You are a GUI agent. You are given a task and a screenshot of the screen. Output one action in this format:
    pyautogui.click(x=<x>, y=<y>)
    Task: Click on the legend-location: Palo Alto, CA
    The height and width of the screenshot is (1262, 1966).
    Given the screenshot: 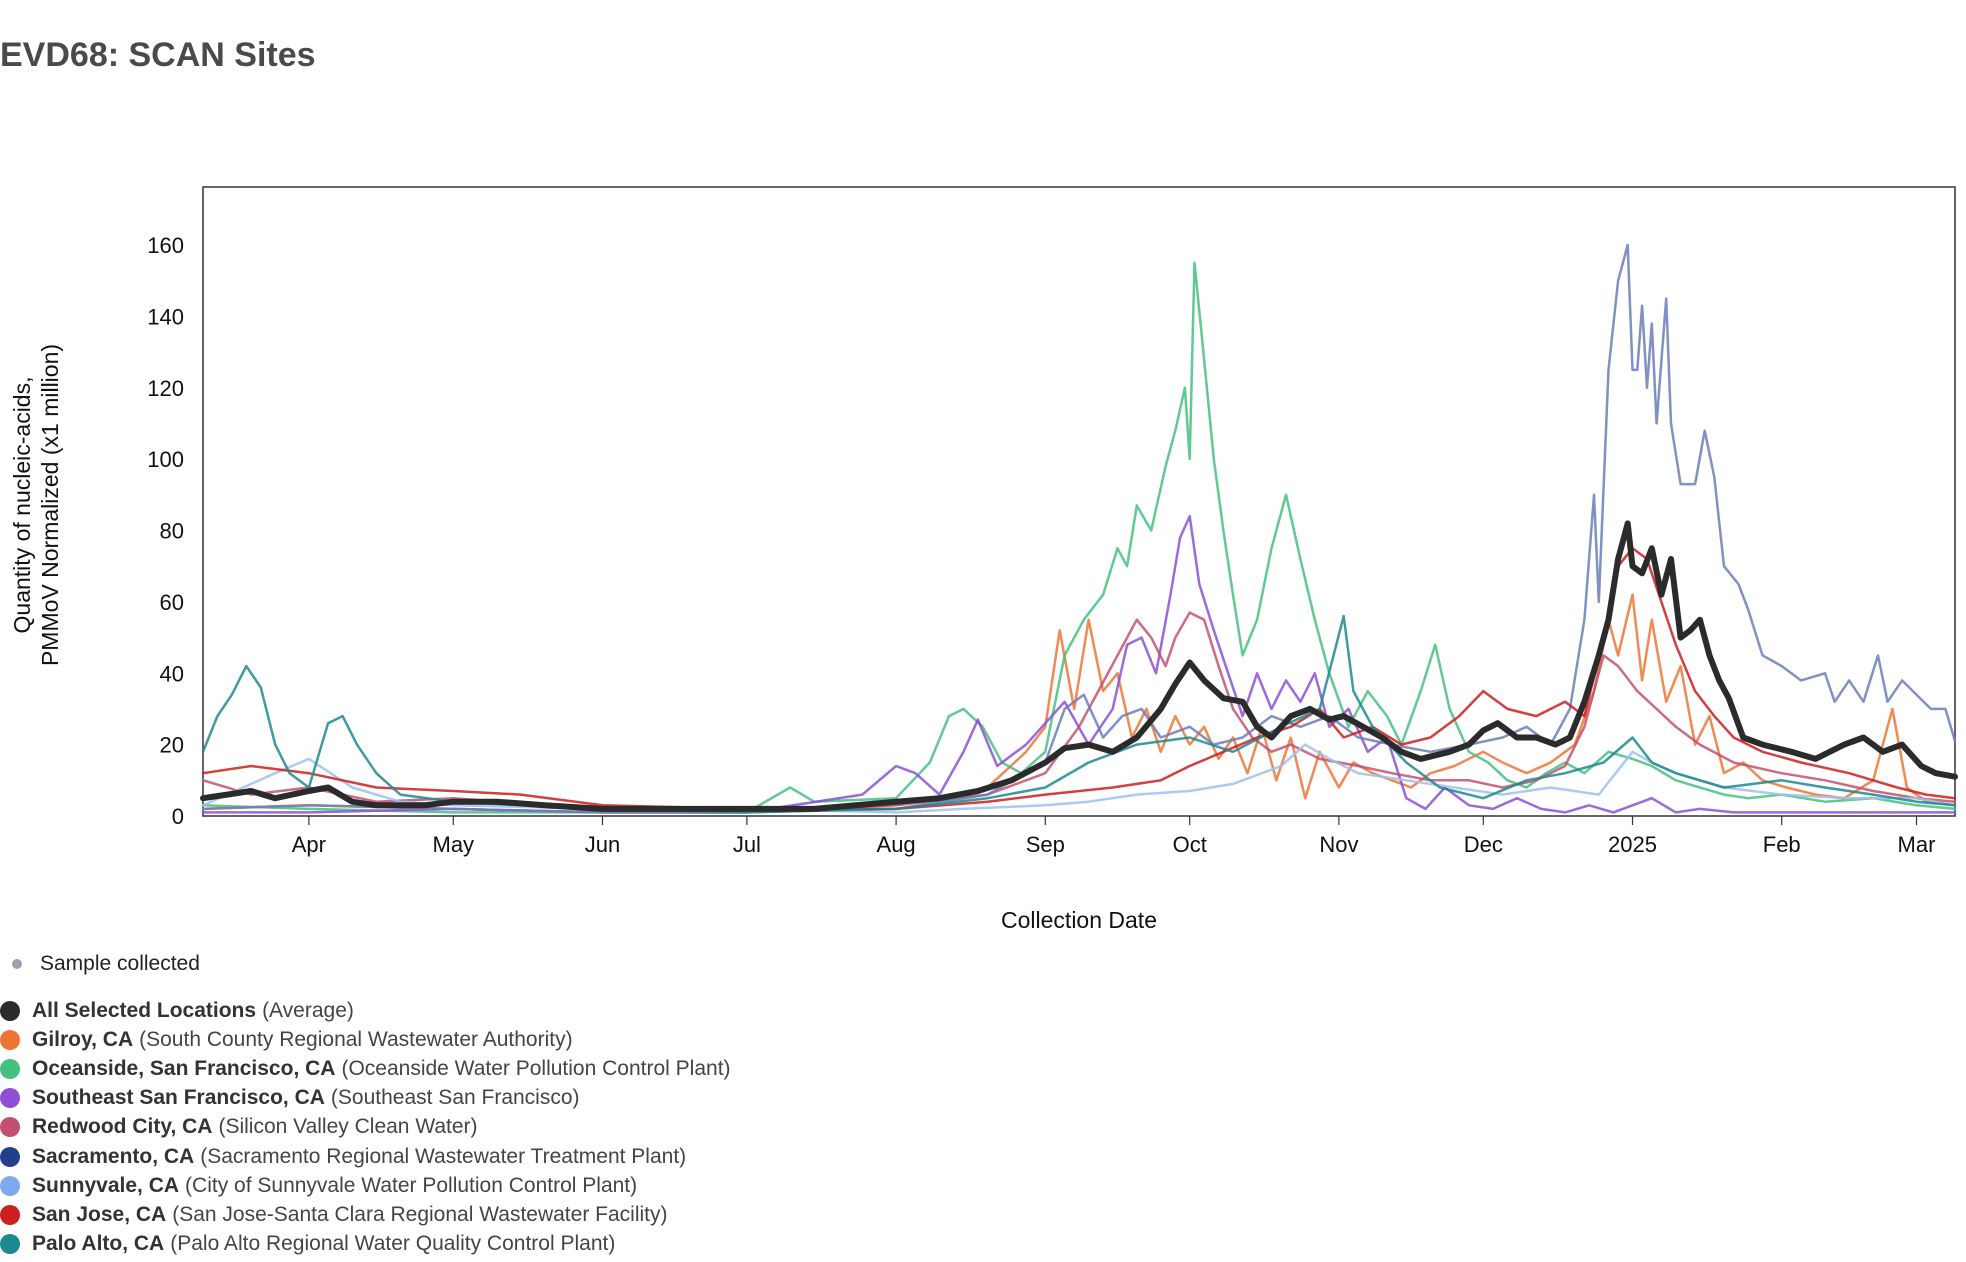 What is the action you would take?
    pyautogui.click(x=98, y=1244)
    